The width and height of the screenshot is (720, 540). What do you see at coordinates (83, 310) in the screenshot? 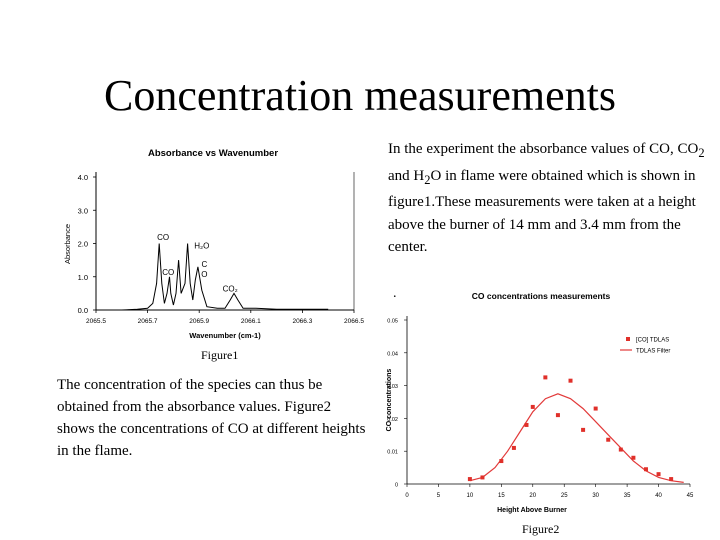
I see `figure1-y-tick-label: 0.0` at bounding box center [83, 310].